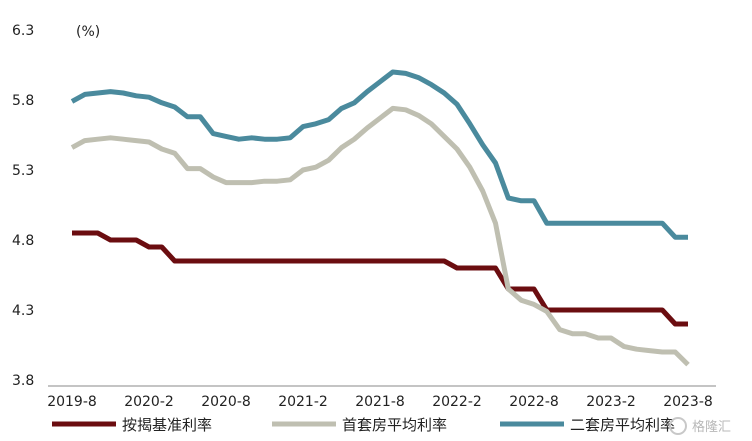 The image size is (752, 441). Describe the element at coordinates (23, 171) in the screenshot. I see `y-tick-label: 5.3` at that location.